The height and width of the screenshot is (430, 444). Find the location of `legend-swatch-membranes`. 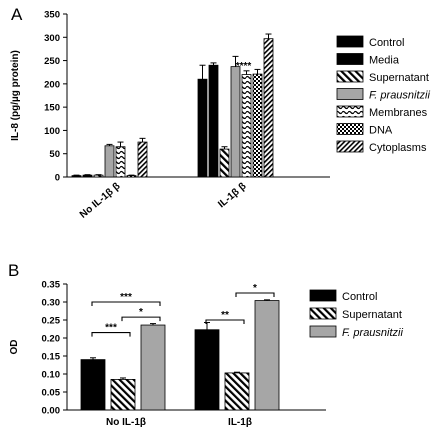

legend-swatch-membranes is located at coordinates (350, 111).